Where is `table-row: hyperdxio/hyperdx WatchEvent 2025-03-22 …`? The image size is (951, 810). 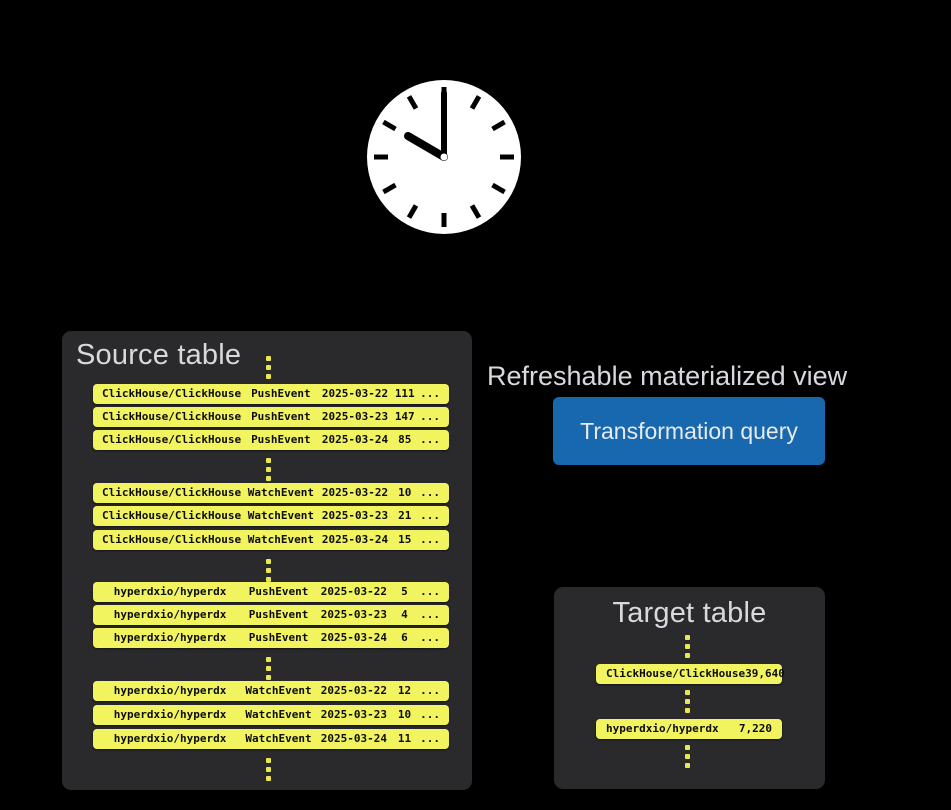
table-row: hyperdxio/hyperdx WatchEvent 2025-03-22 … is located at coordinates (271, 691).